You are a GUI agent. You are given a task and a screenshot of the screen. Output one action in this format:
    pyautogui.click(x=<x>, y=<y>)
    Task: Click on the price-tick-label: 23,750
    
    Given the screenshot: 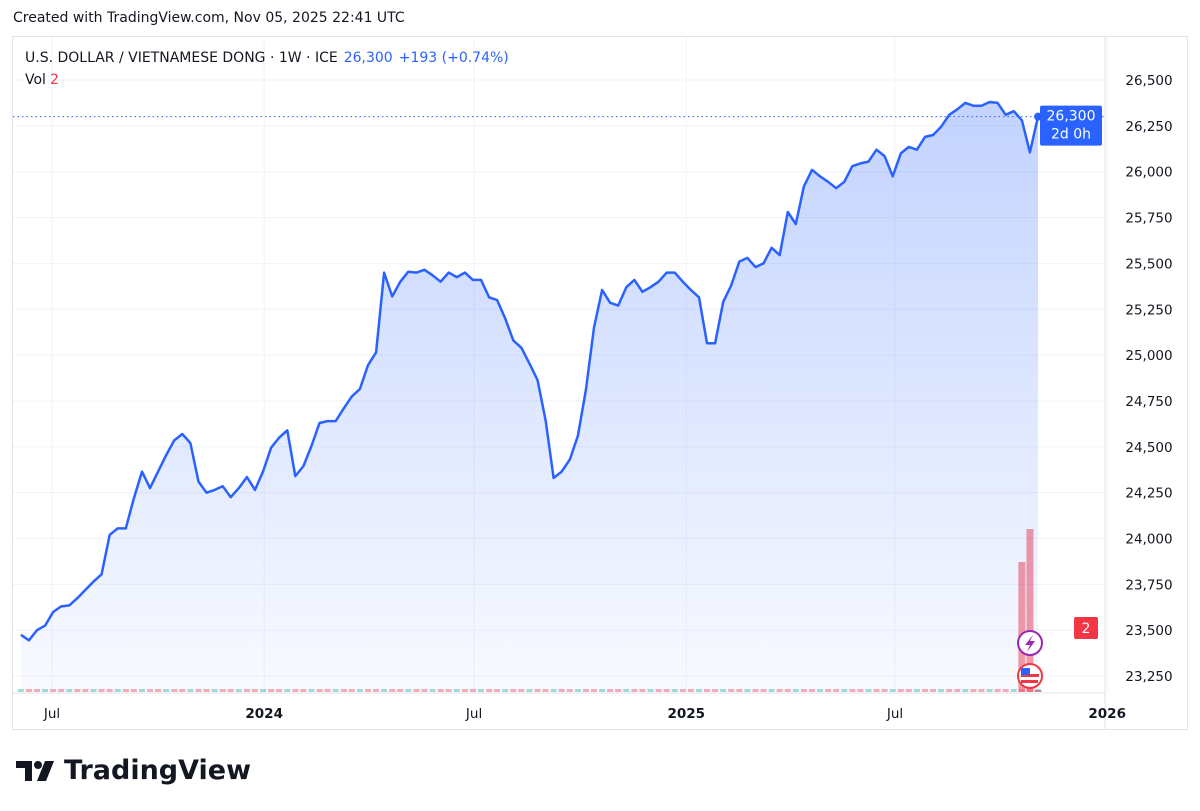 What is the action you would take?
    pyautogui.click(x=1148, y=585)
    